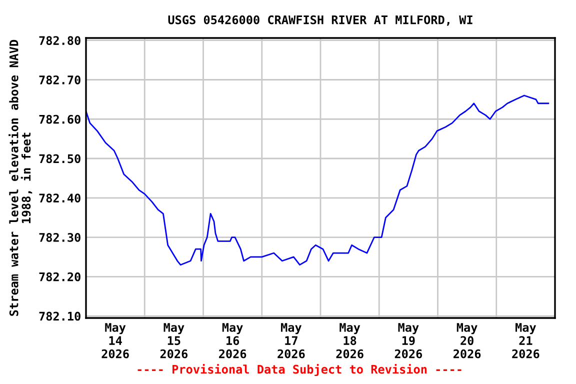 The image size is (576, 384). Describe the element at coordinates (408, 340) in the screenshot. I see `x-tick-label: May 19 2026` at that location.